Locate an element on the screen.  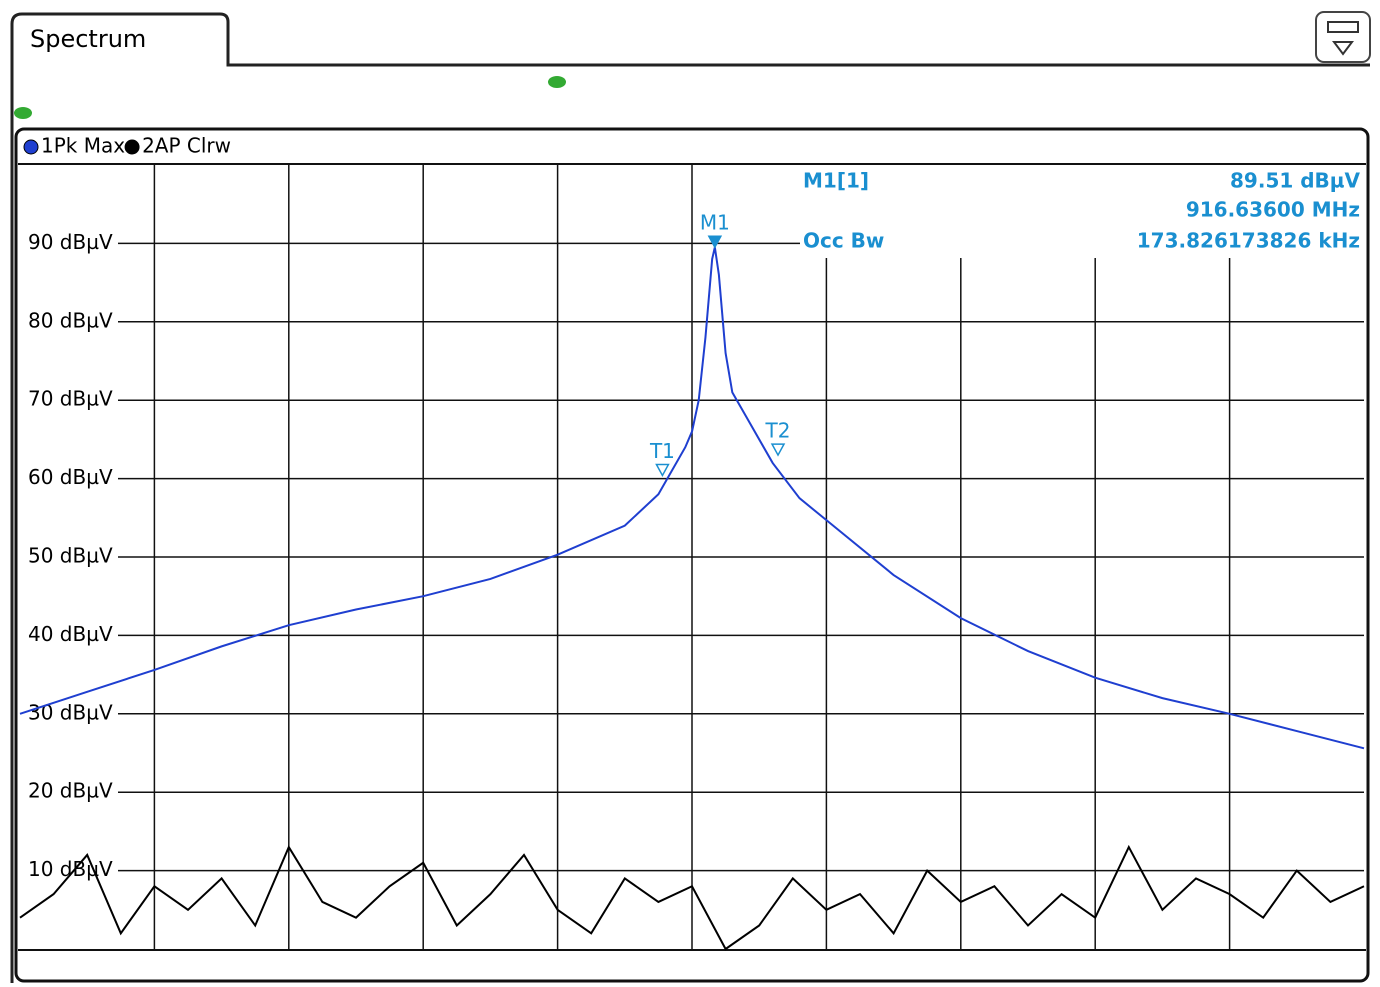
y-tick-label: 20 dBµV is located at coordinates (70, 791).